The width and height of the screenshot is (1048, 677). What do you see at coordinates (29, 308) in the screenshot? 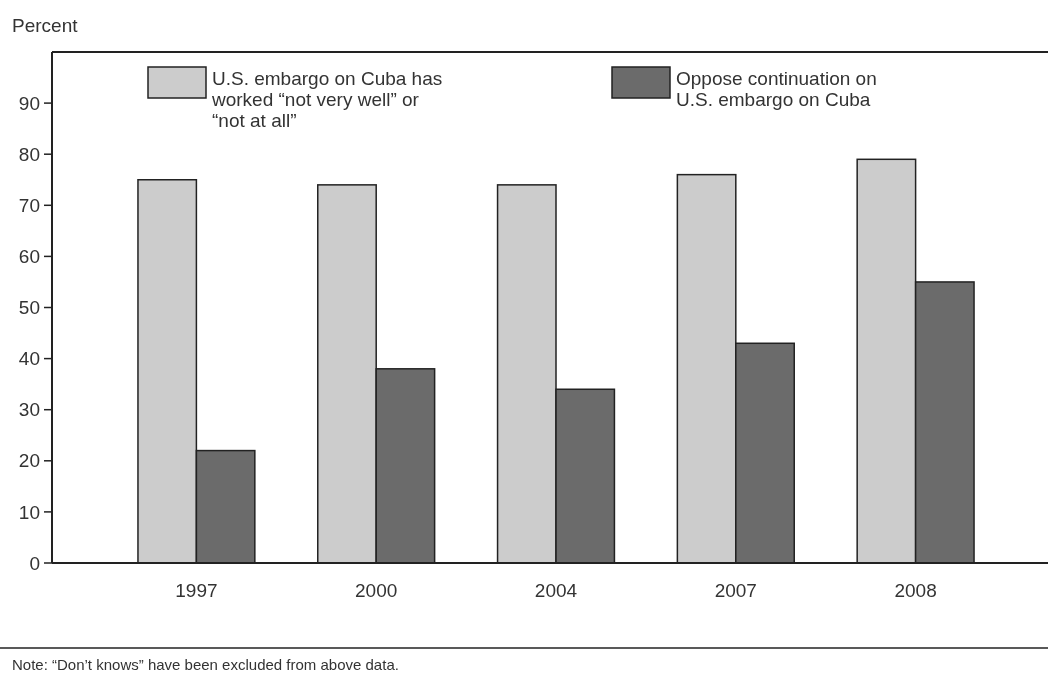
I see `y-tick-label: 50` at bounding box center [29, 308].